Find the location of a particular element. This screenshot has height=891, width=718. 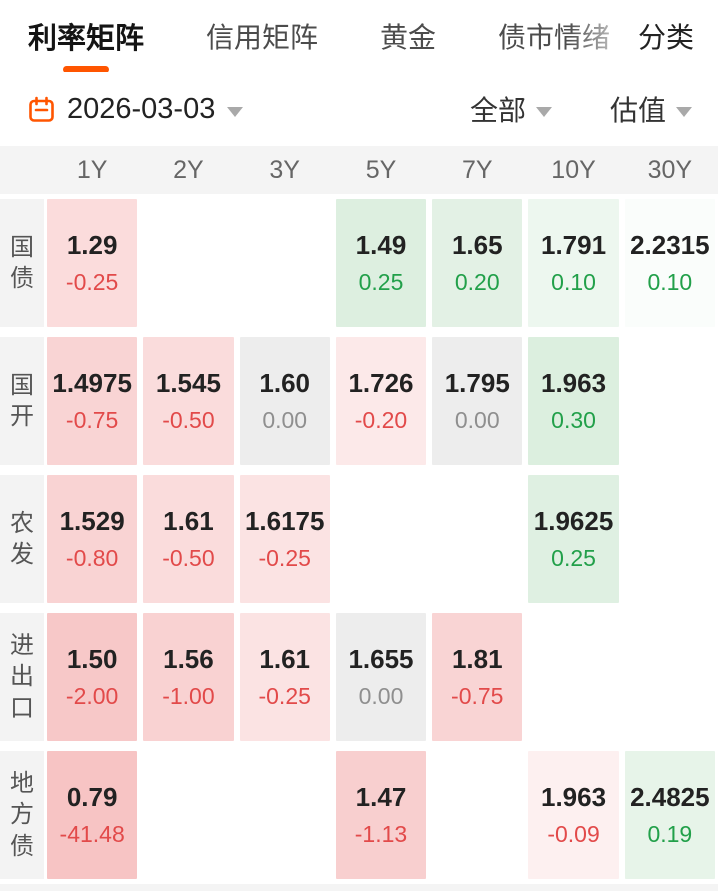

rate-cell: 1.61 -0.25 is located at coordinates (284, 677).